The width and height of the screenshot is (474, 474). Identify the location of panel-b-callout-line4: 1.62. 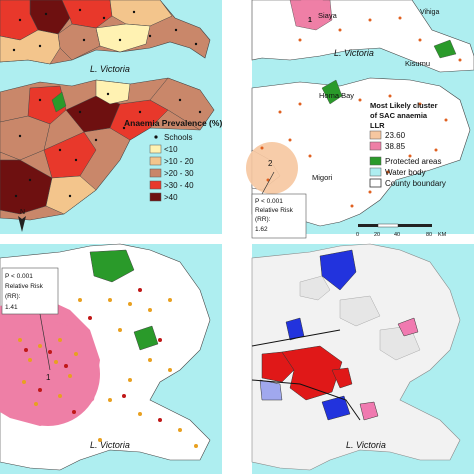
(261, 229).